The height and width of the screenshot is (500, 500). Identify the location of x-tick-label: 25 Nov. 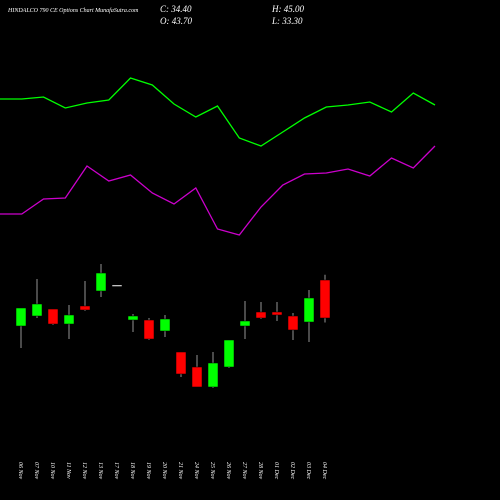
(212, 471).